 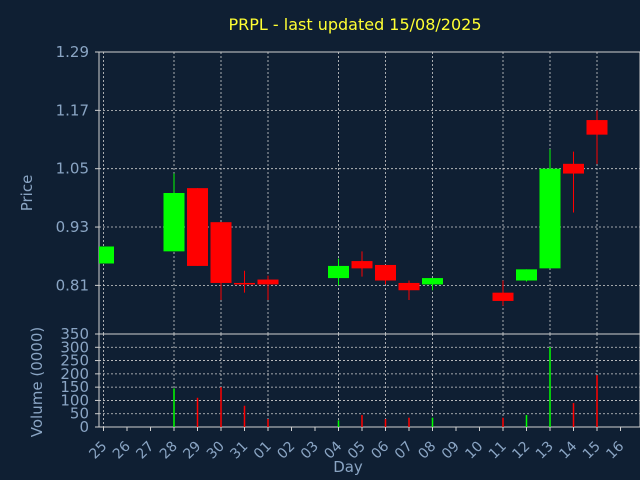 I want to click on x-tick-label: 07, so click(x=404, y=451).